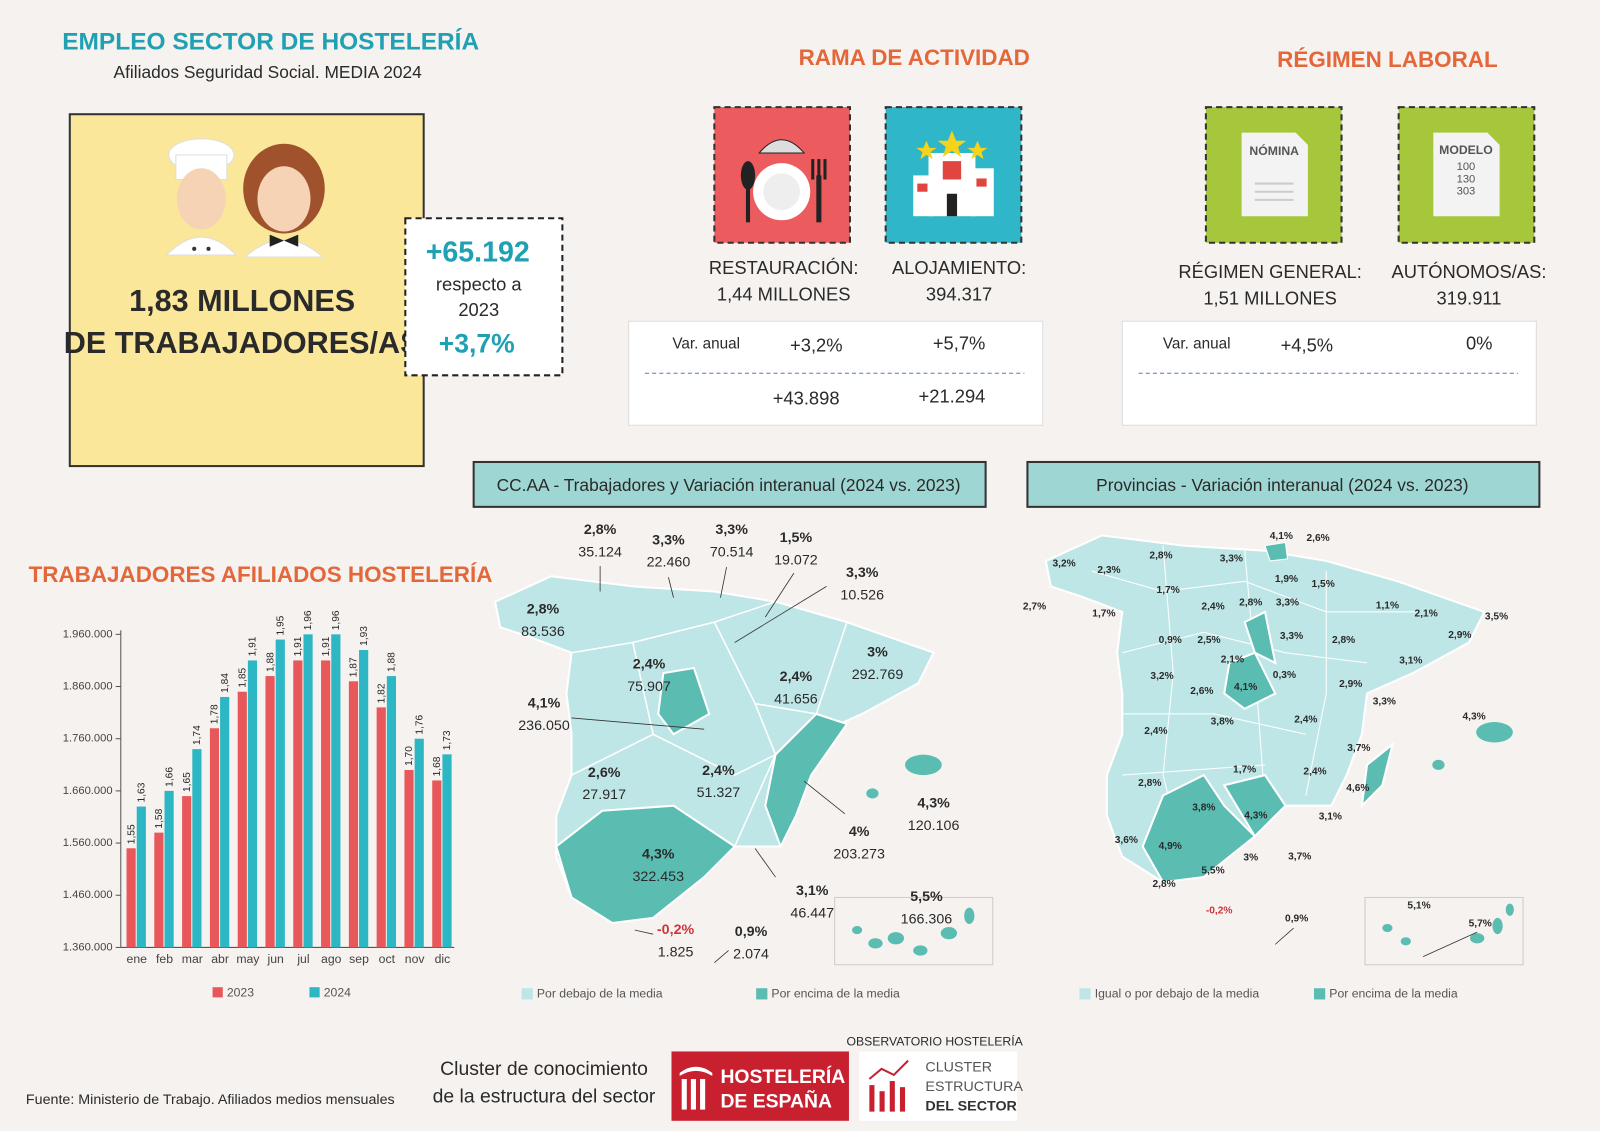 The image size is (1600, 1131). Describe the element at coordinates (1269, 271) in the screenshot. I see `regimen-label: RÉGIMEN GENERAL:` at that location.